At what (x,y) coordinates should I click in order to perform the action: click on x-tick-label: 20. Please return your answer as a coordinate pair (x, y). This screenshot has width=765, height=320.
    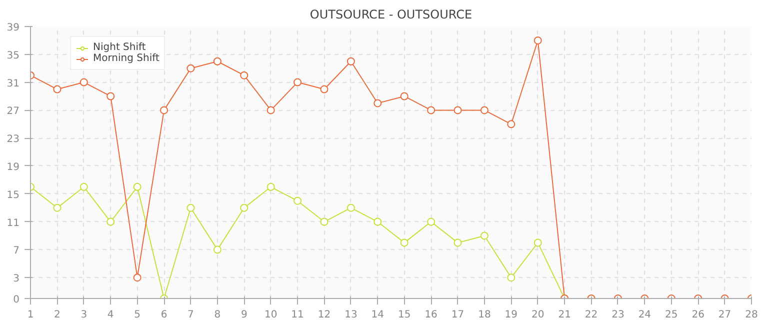
    Looking at the image, I should click on (538, 315).